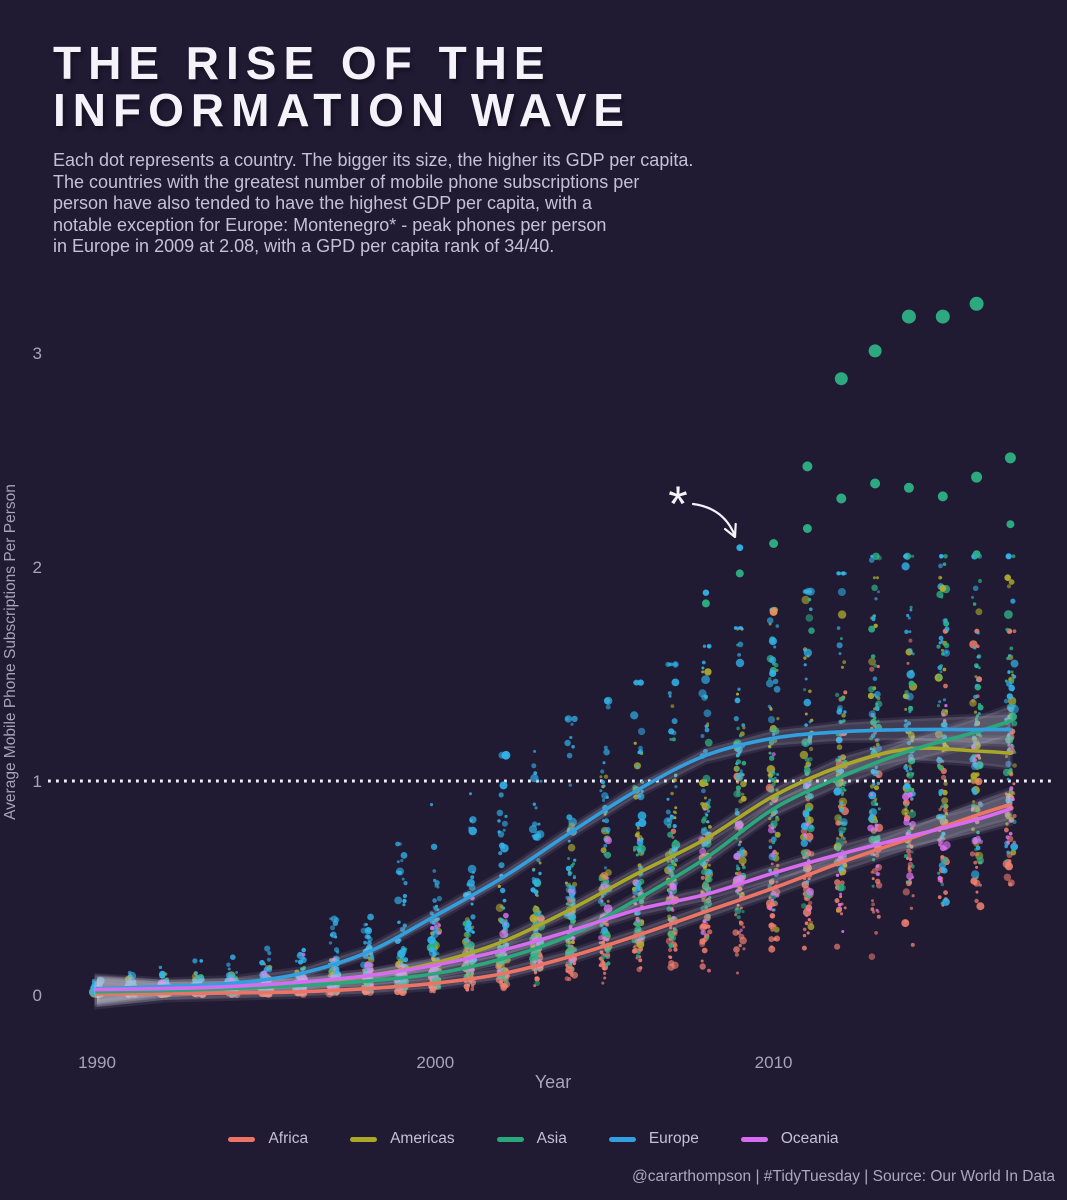 Image resolution: width=1067 pixels, height=1200 pixels. Describe the element at coordinates (774, 1062) in the screenshot. I see `x-tick-label: 2010` at that location.